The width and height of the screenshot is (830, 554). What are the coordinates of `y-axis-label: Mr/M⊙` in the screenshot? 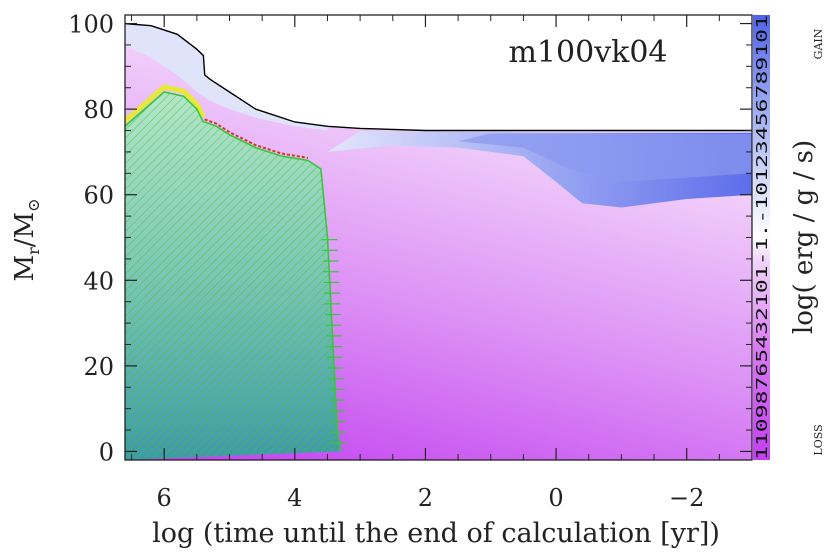 It's located at (26, 239).